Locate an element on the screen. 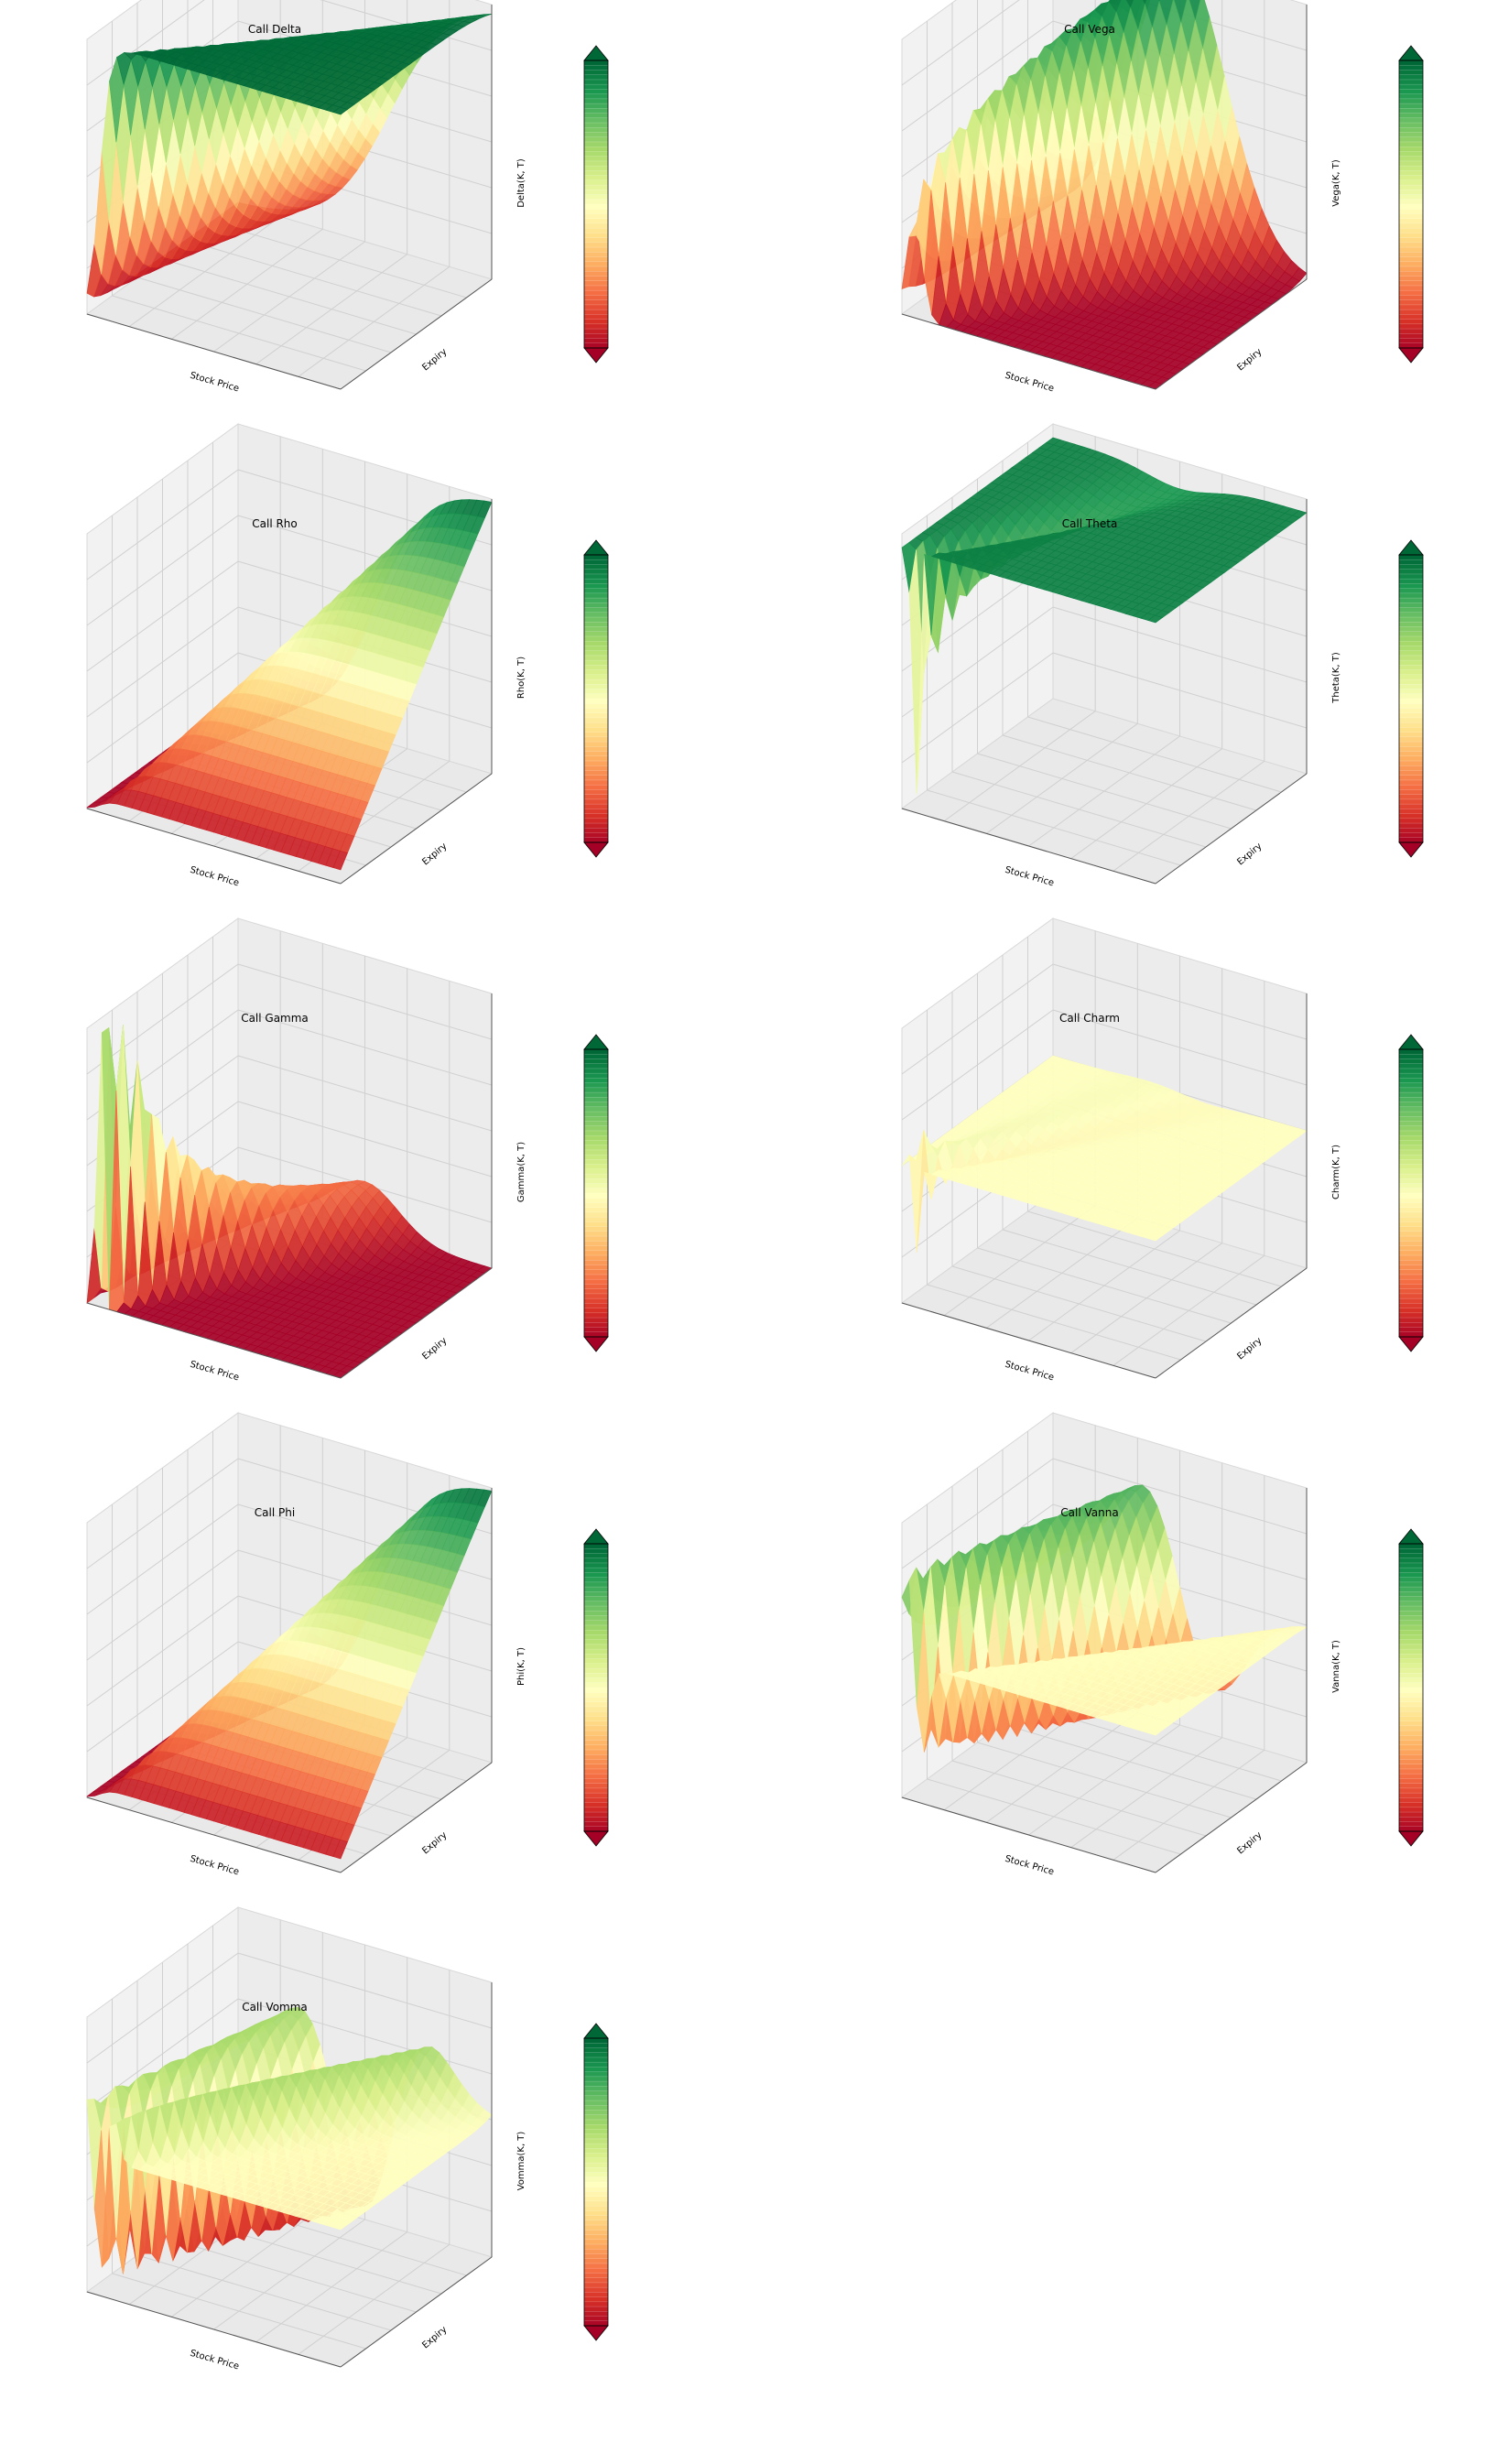 The width and height of the screenshot is (1498, 2464). chart-panel-phi: Call Phi Stock Price Expiry Phi(K, T) is located at coordinates (347, 1645).